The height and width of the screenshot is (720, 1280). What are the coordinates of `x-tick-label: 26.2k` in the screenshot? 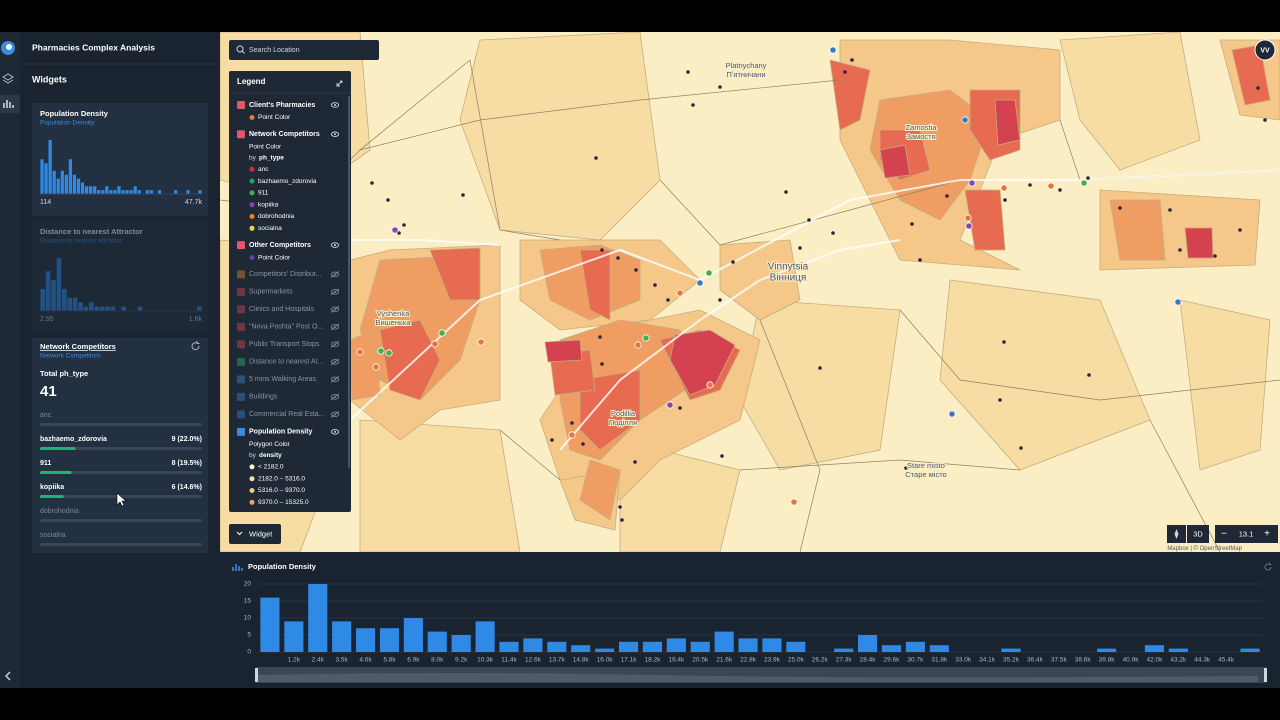 It's located at (820, 660).